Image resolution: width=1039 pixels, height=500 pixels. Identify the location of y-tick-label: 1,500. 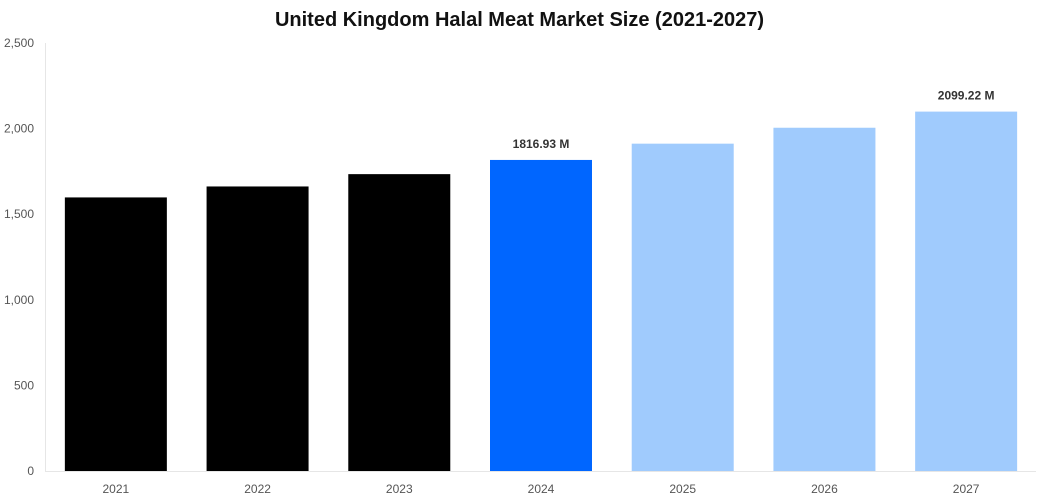
(19, 214).